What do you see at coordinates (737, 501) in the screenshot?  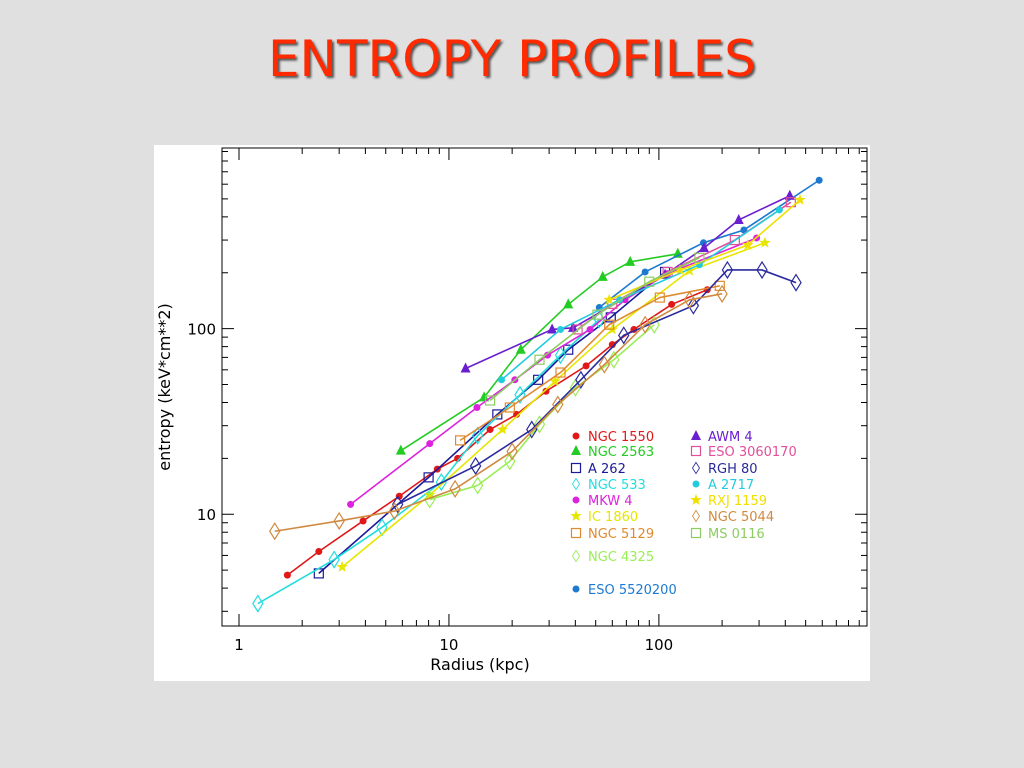 I see `legend-label: RXJ 1159` at bounding box center [737, 501].